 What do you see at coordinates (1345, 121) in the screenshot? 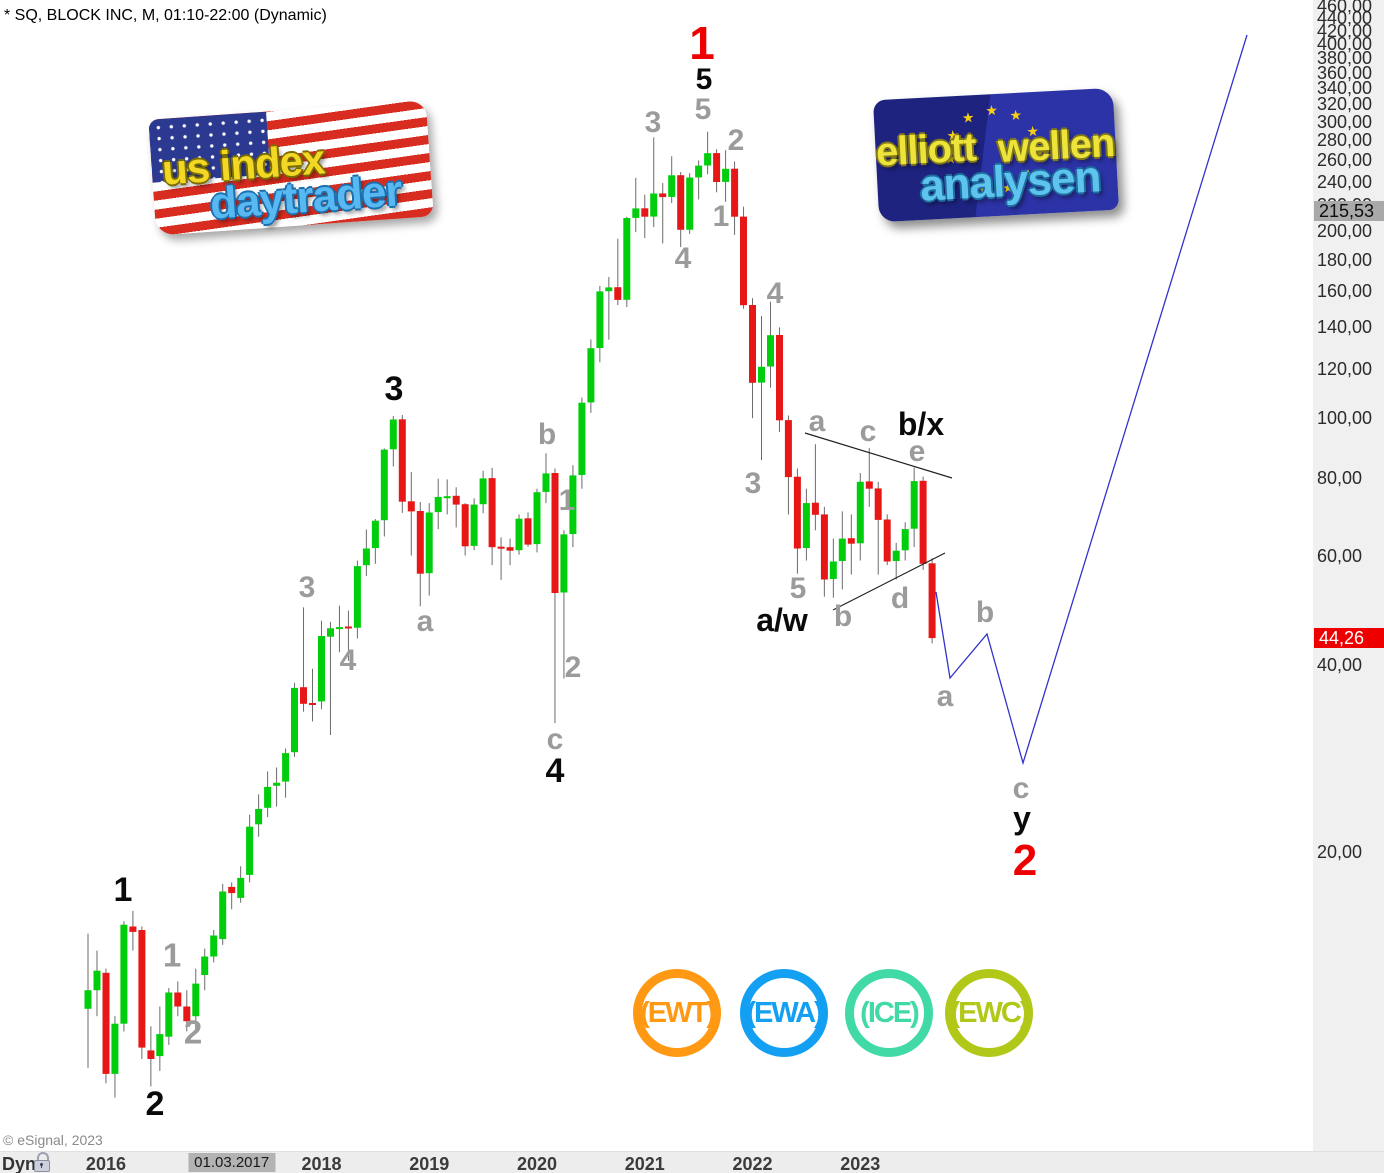
I see `price-tick-300: 300,00` at bounding box center [1345, 121].